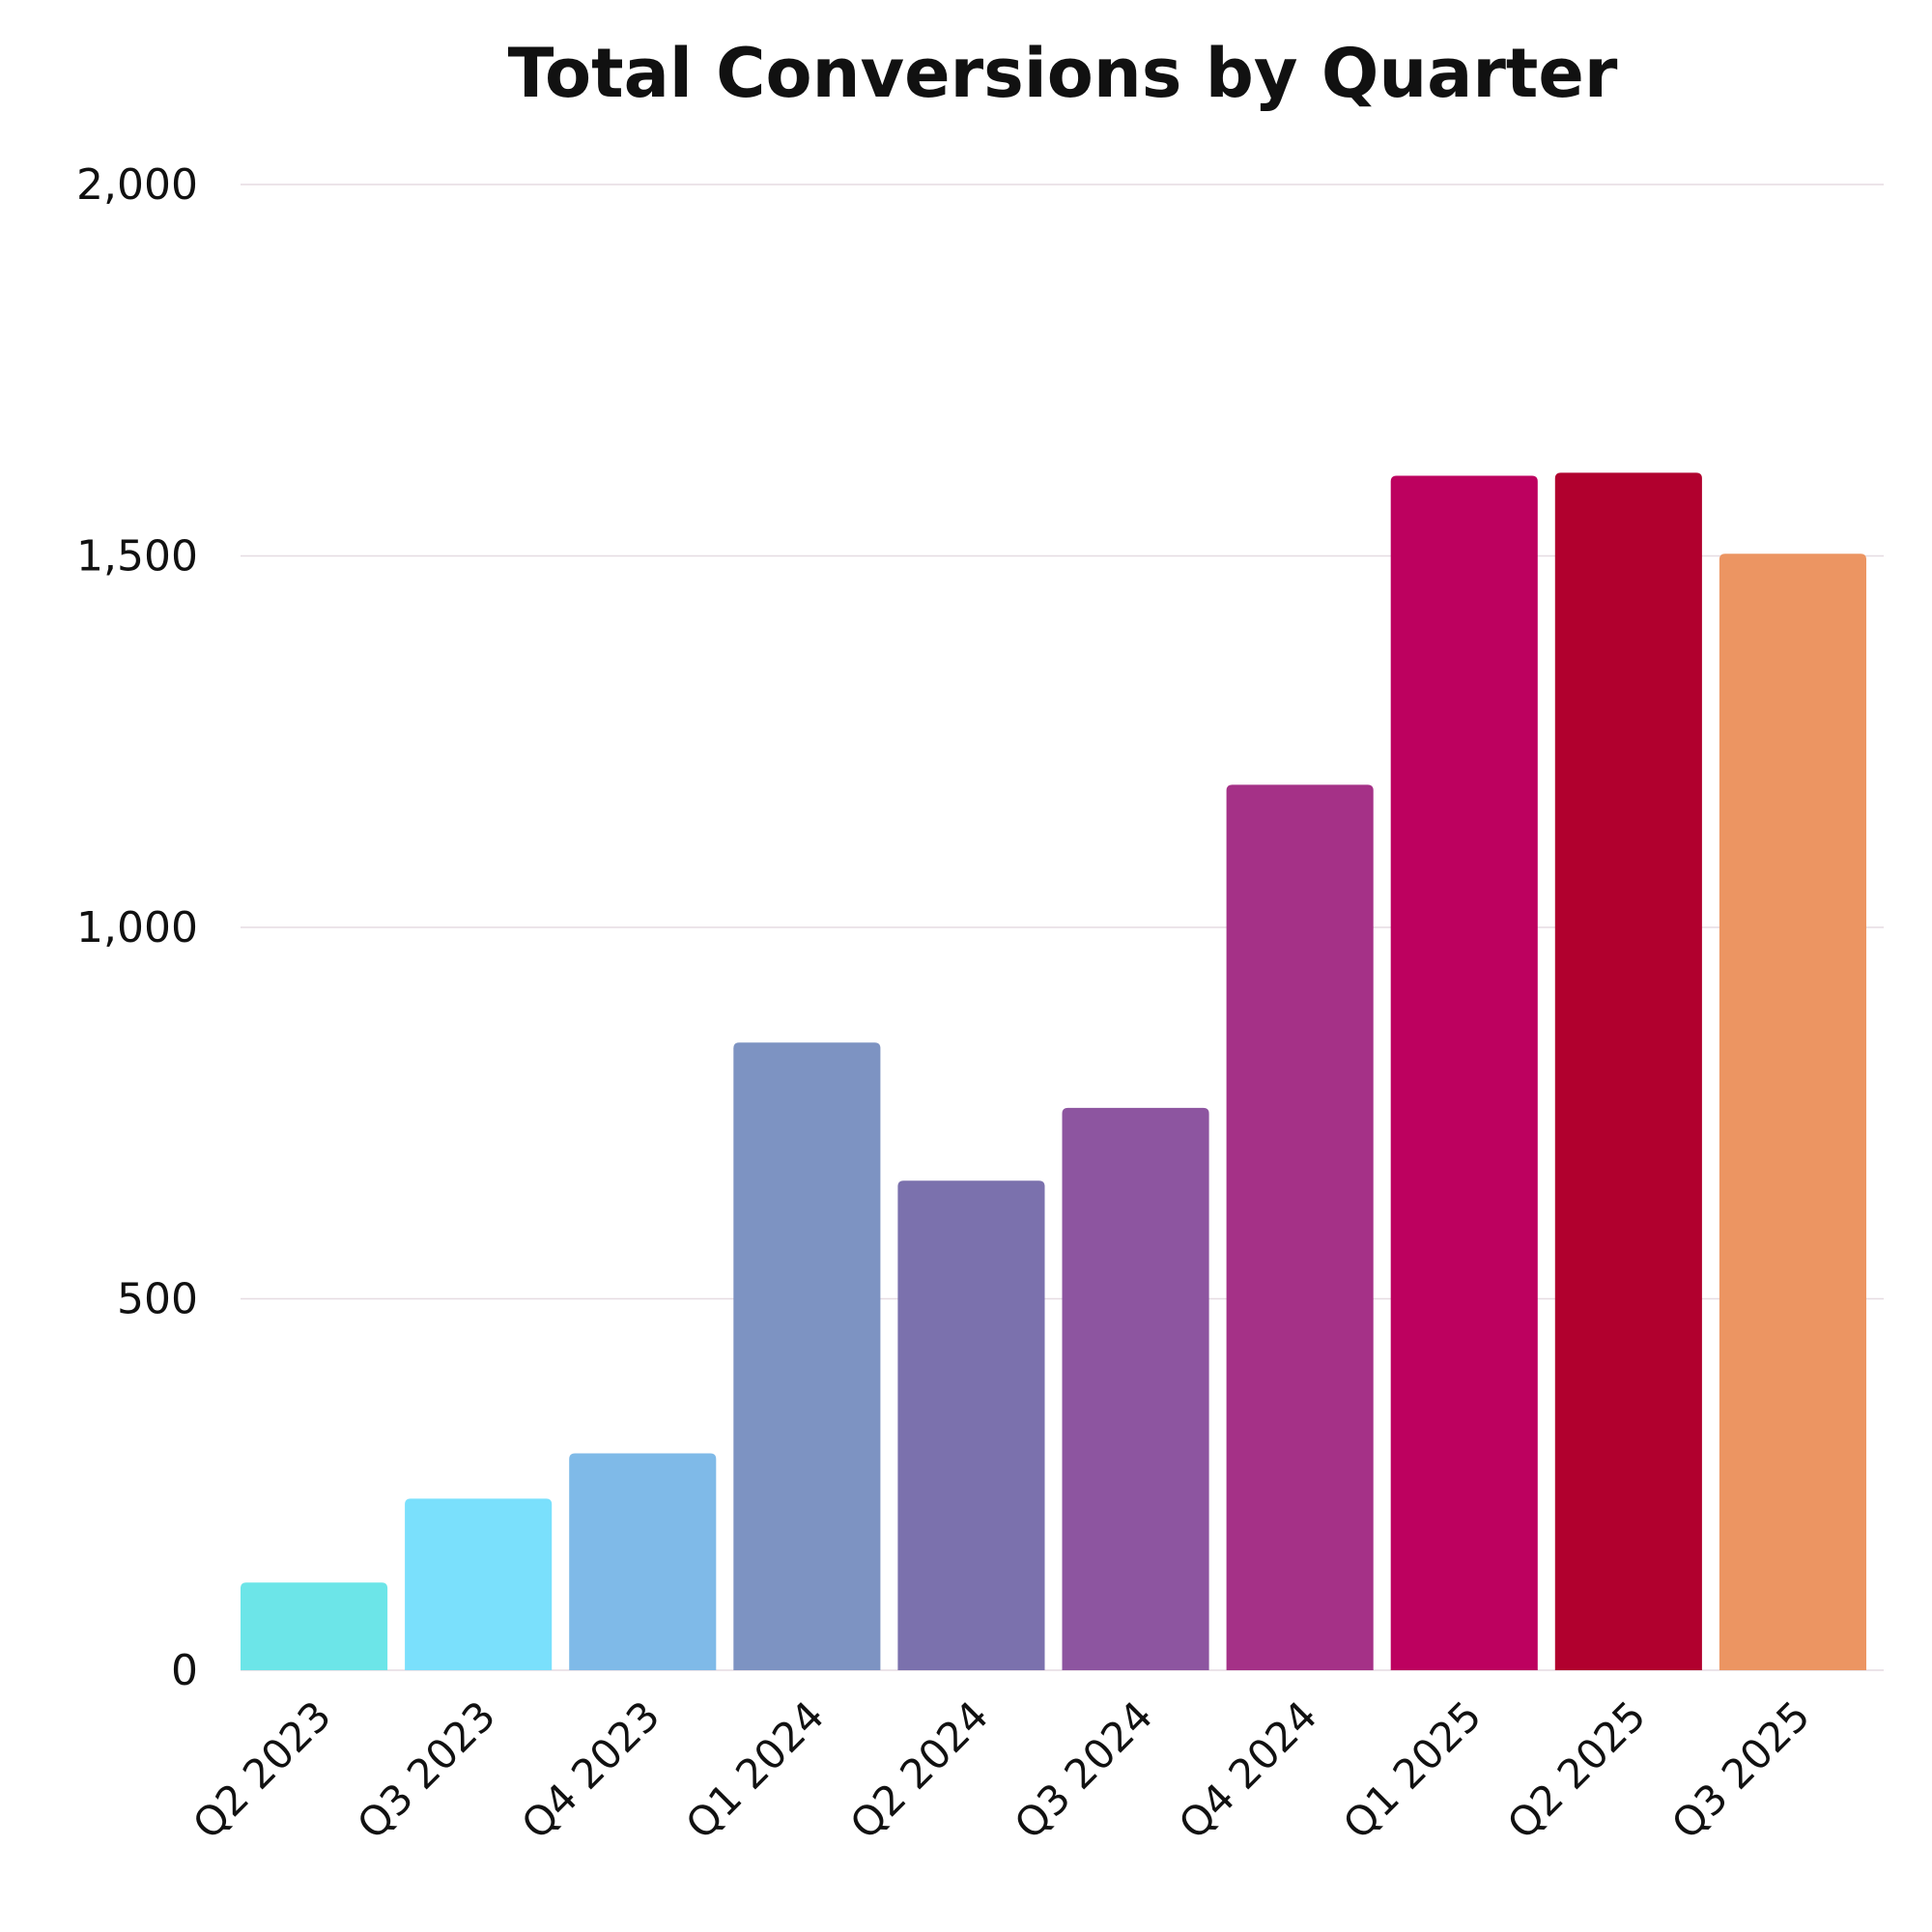 The width and height of the screenshot is (1932, 1932). What do you see at coordinates (1084, 1769) in the screenshot?
I see `x-tick-label: Q3 2024` at bounding box center [1084, 1769].